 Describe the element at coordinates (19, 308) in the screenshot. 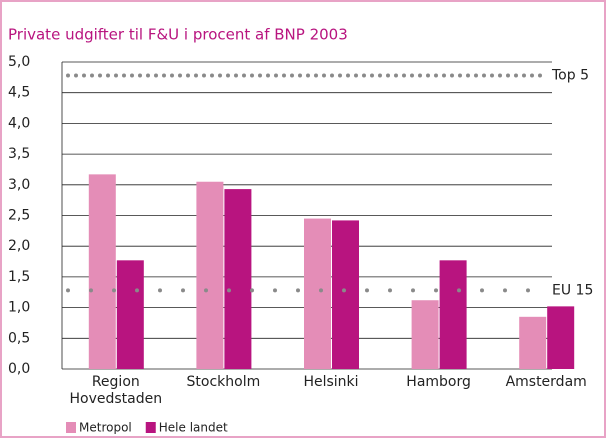

I see `y-tick-label: 1,0` at that location.